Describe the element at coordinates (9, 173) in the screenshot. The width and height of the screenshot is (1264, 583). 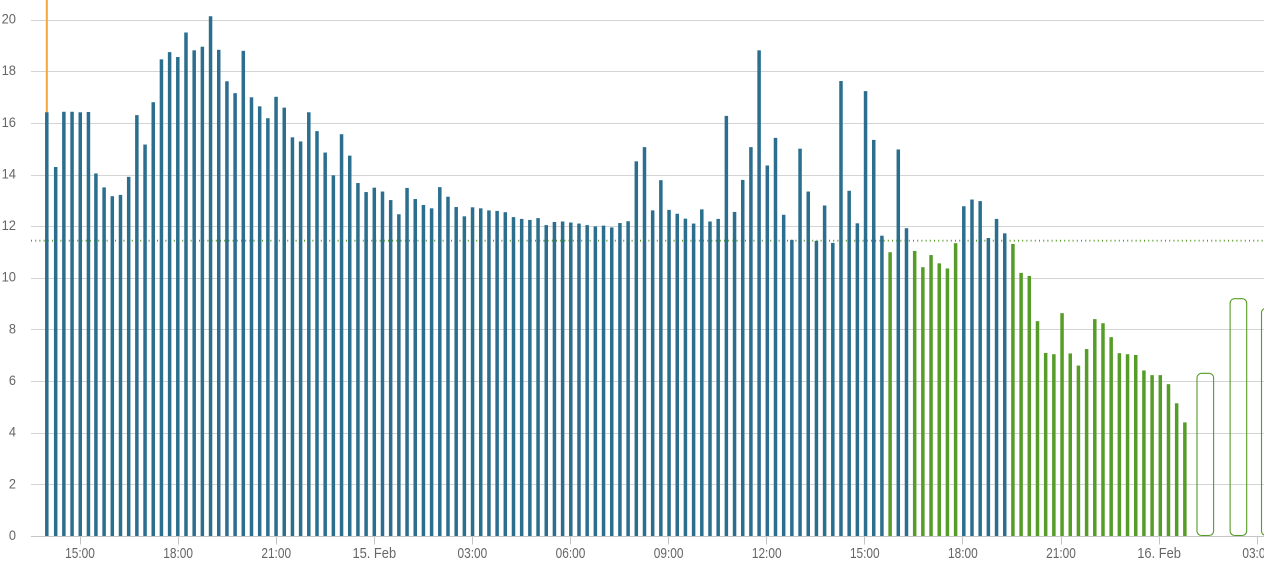
I see `svg-text: 14` at that location.